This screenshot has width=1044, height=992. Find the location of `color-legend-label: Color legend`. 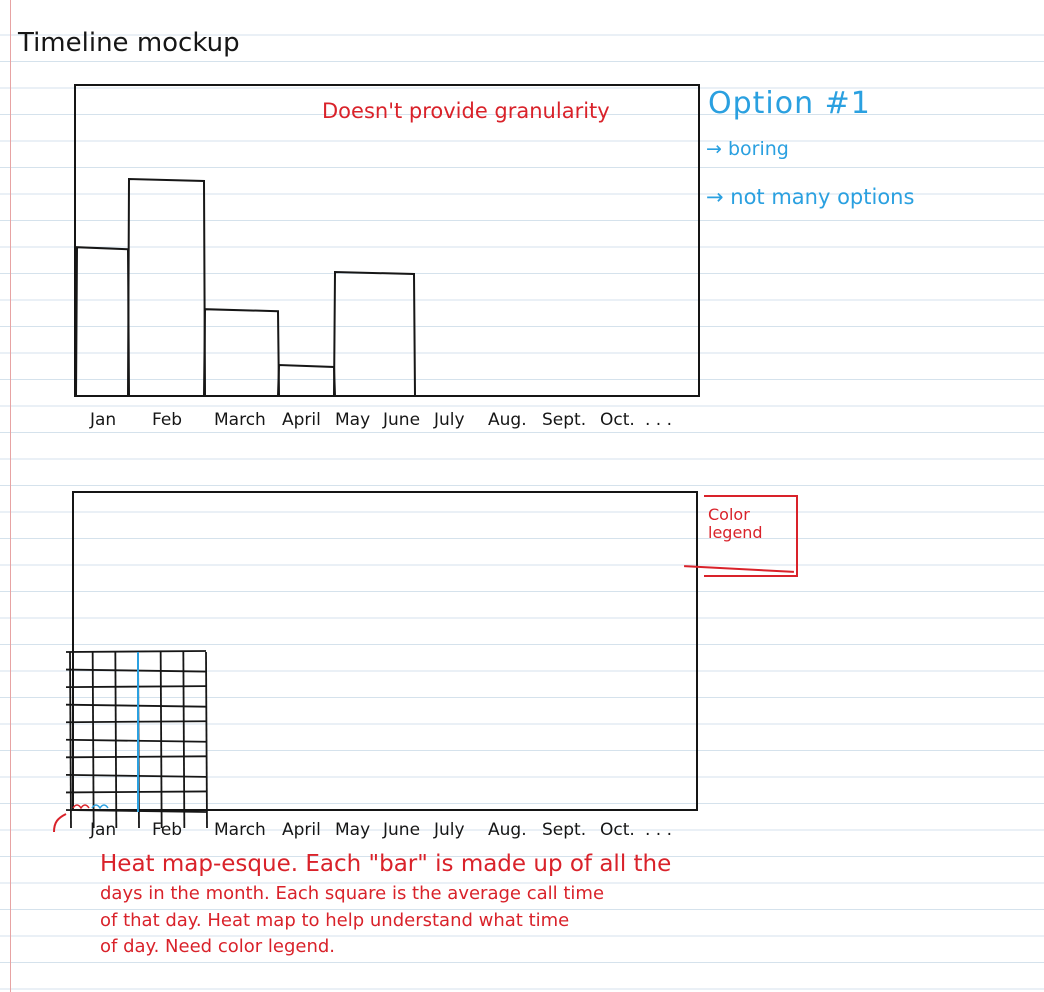

color-legend-label: Color legend is located at coordinates (735, 523).